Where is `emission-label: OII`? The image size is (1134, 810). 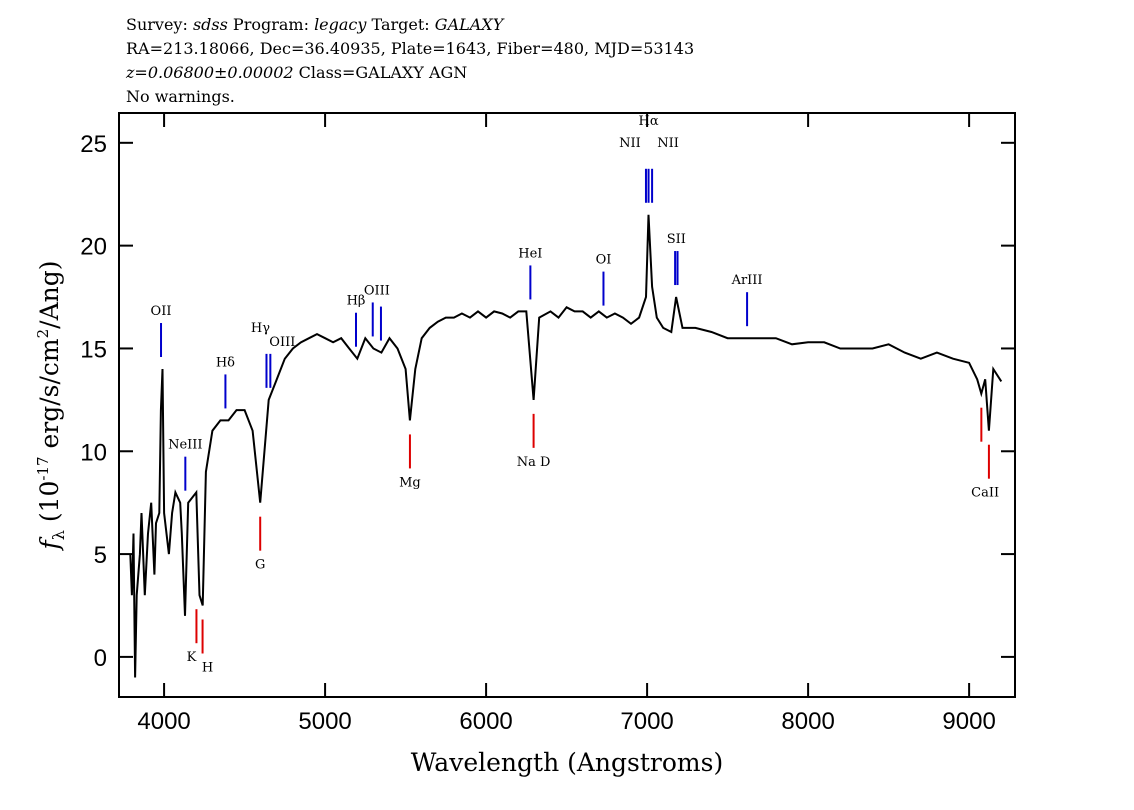
emission-label: OII is located at coordinates (161, 311).